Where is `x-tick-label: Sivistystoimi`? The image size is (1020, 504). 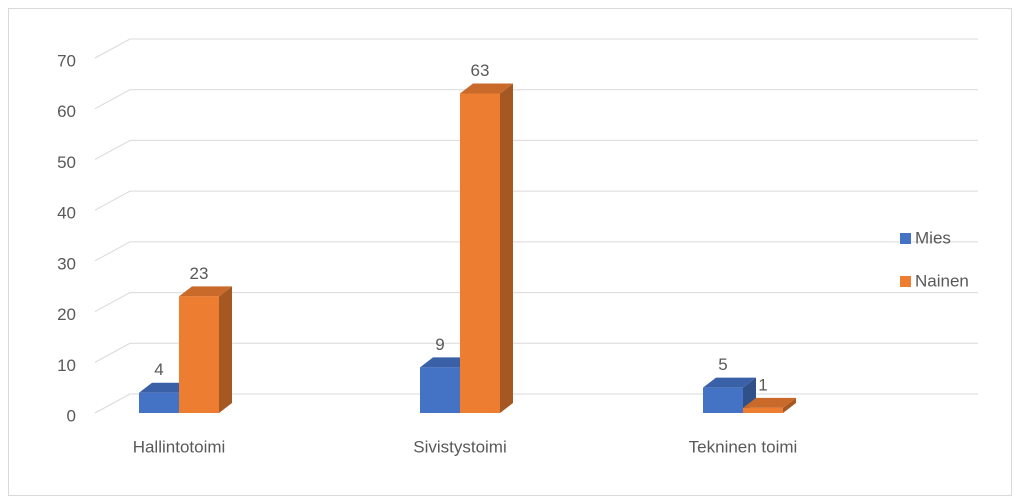 x-tick-label: Sivistystoimi is located at coordinates (460, 446).